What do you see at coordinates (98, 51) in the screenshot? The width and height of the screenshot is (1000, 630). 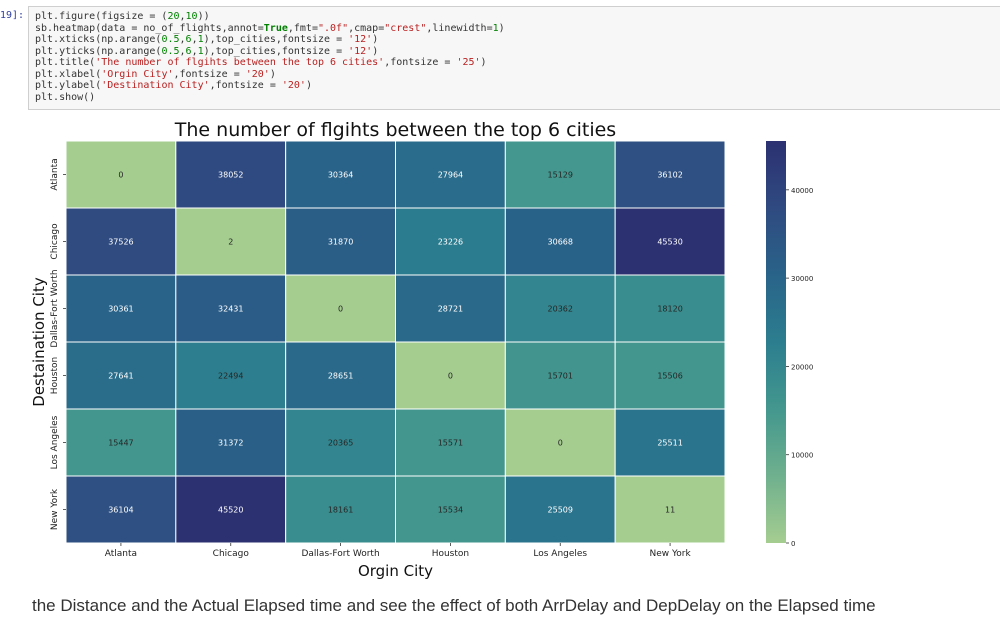 I see `code-token: plt.yticks(np.arange(` at bounding box center [98, 51].